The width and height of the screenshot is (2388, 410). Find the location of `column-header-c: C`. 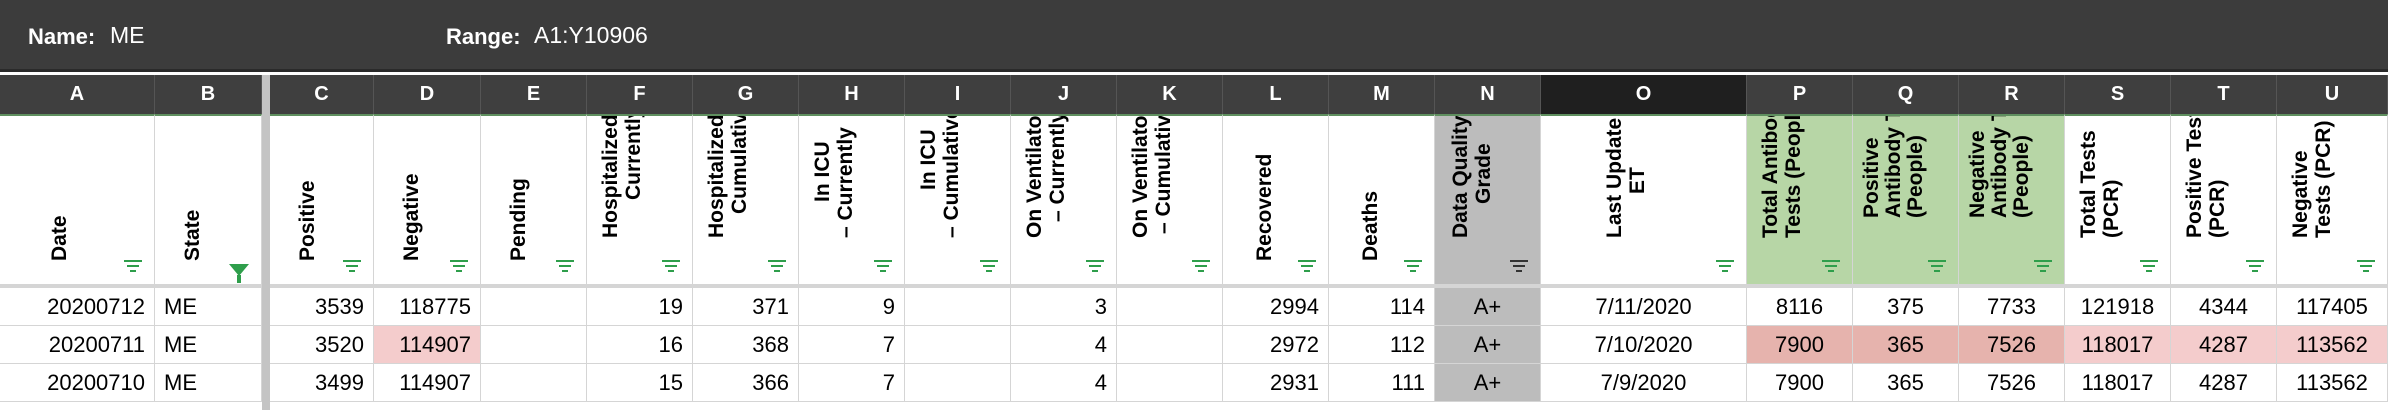

column-header-c: C is located at coordinates (322, 94).